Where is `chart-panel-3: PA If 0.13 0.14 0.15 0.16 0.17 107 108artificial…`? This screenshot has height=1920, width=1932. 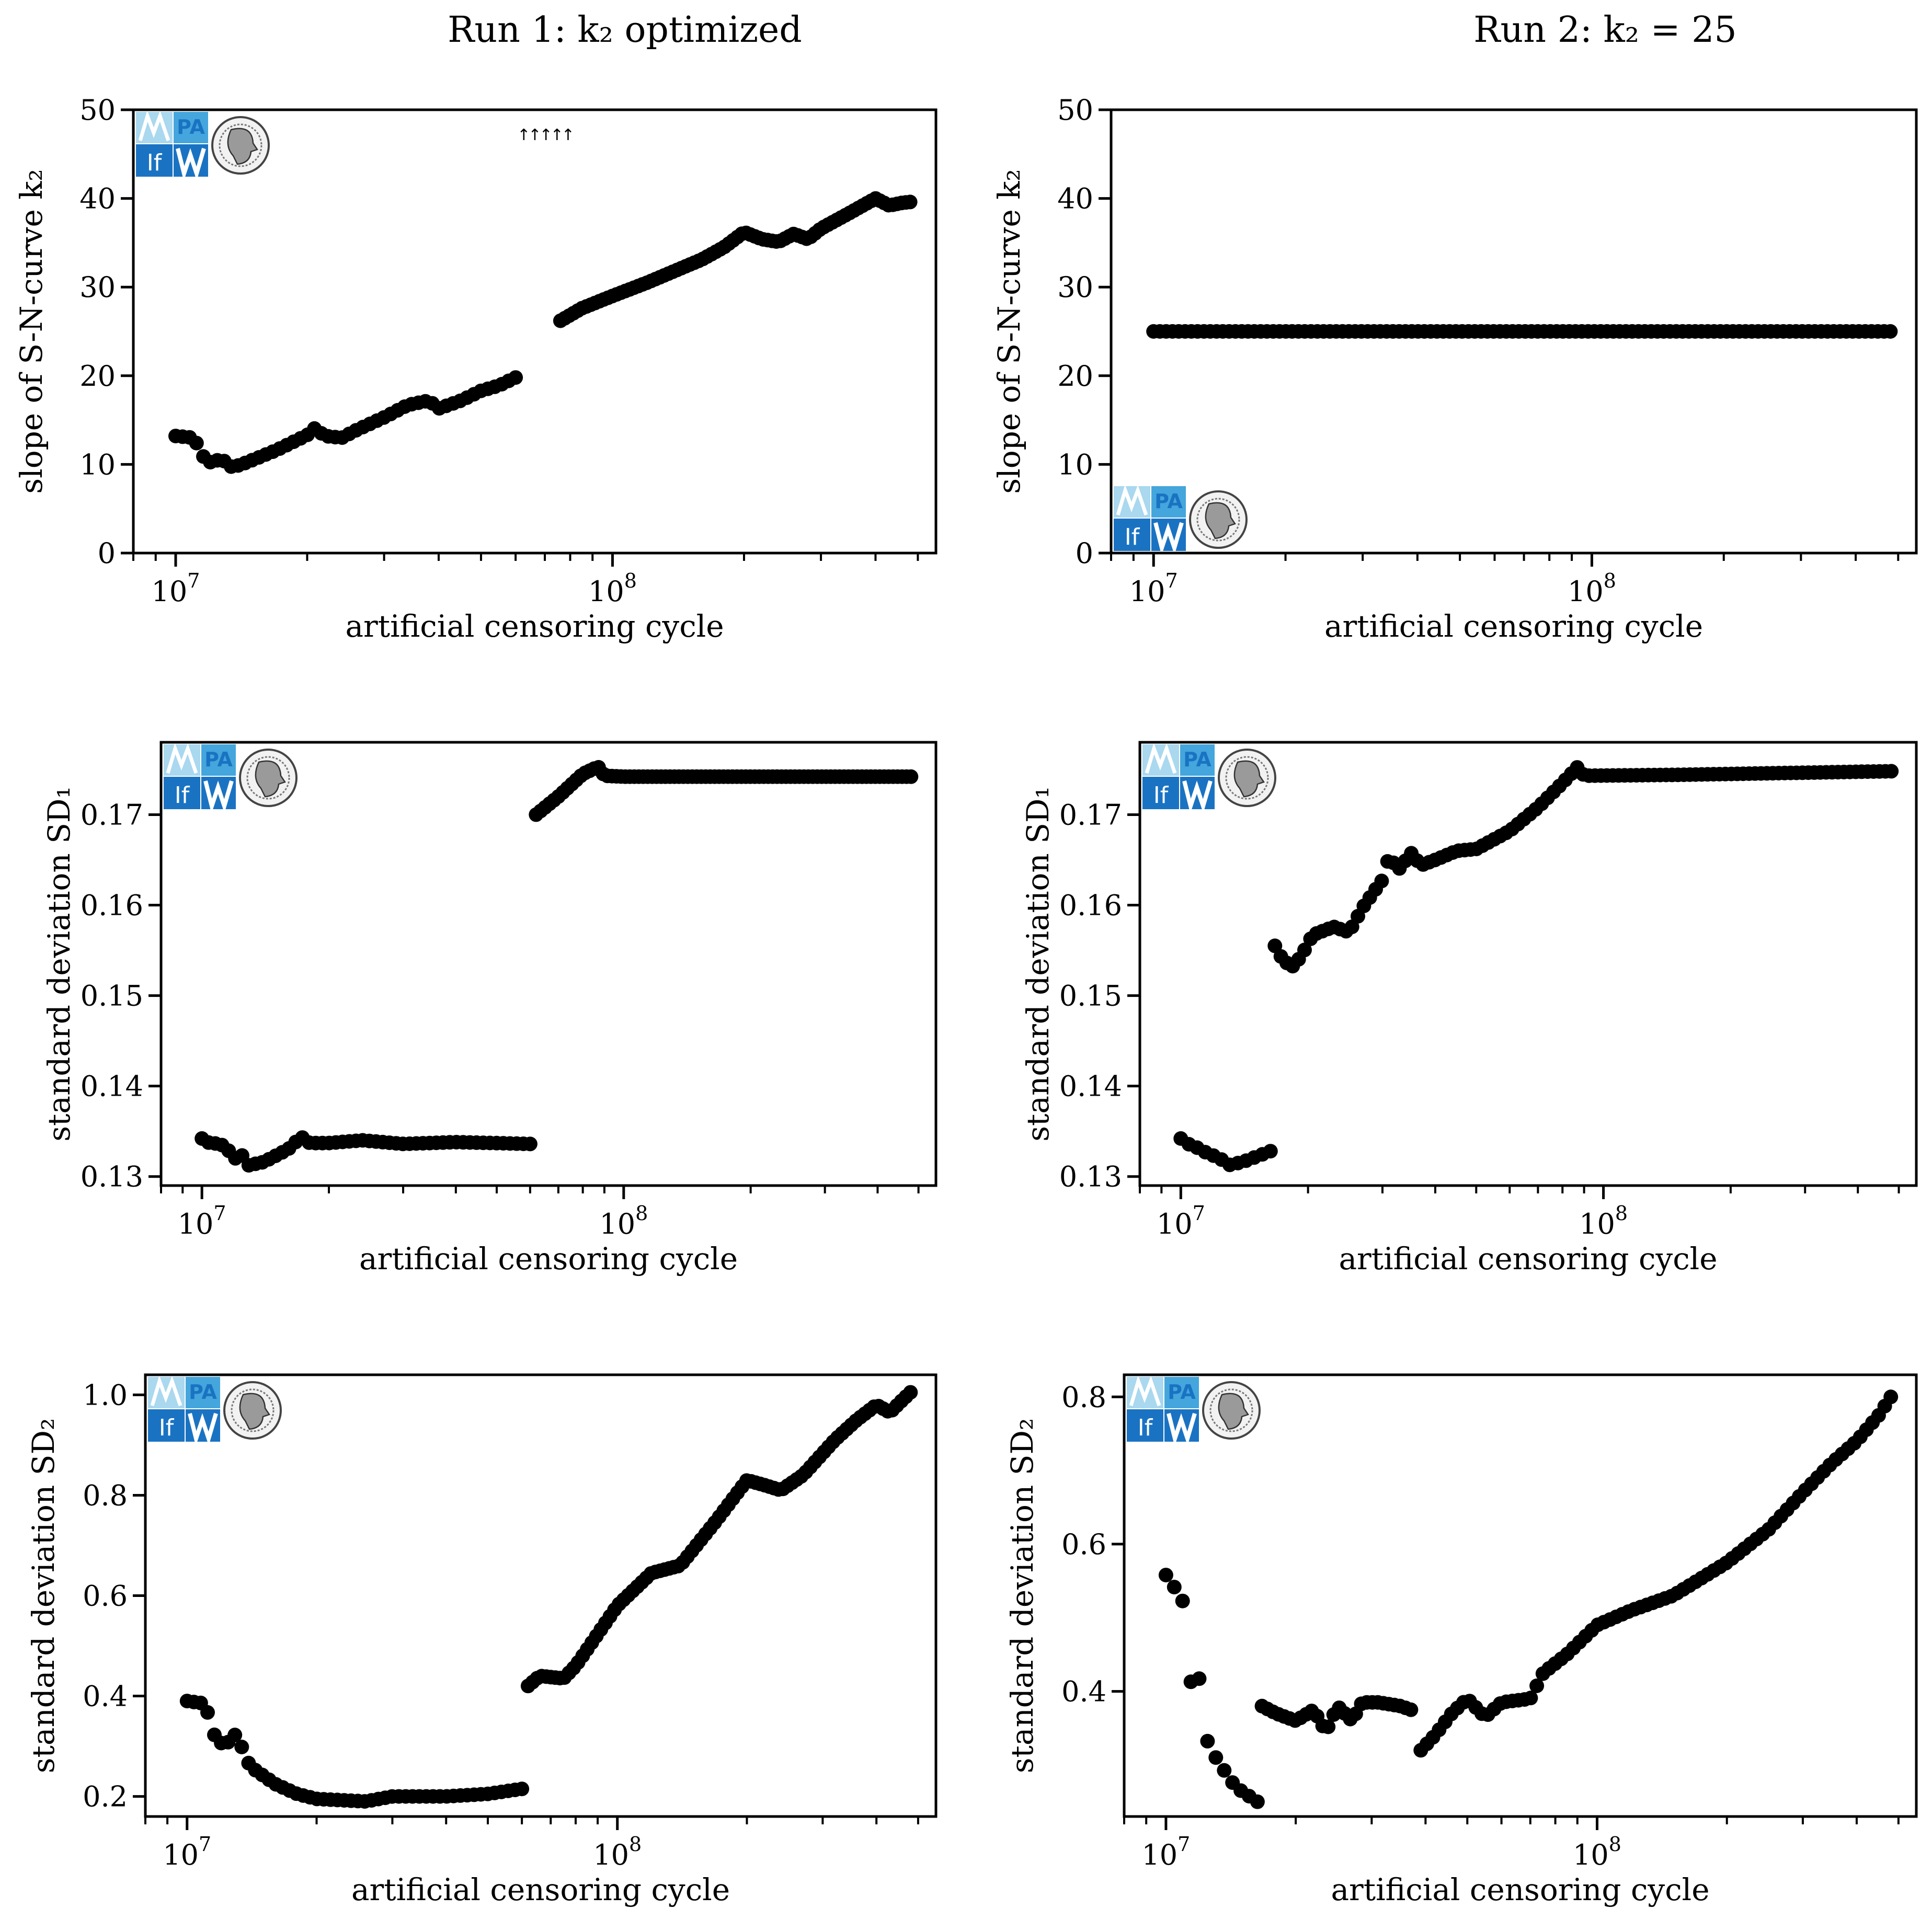 chart-panel-3: PA If 0.13 0.14 0.15 0.16 0.17 107 108artificial… is located at coordinates (489, 1009).